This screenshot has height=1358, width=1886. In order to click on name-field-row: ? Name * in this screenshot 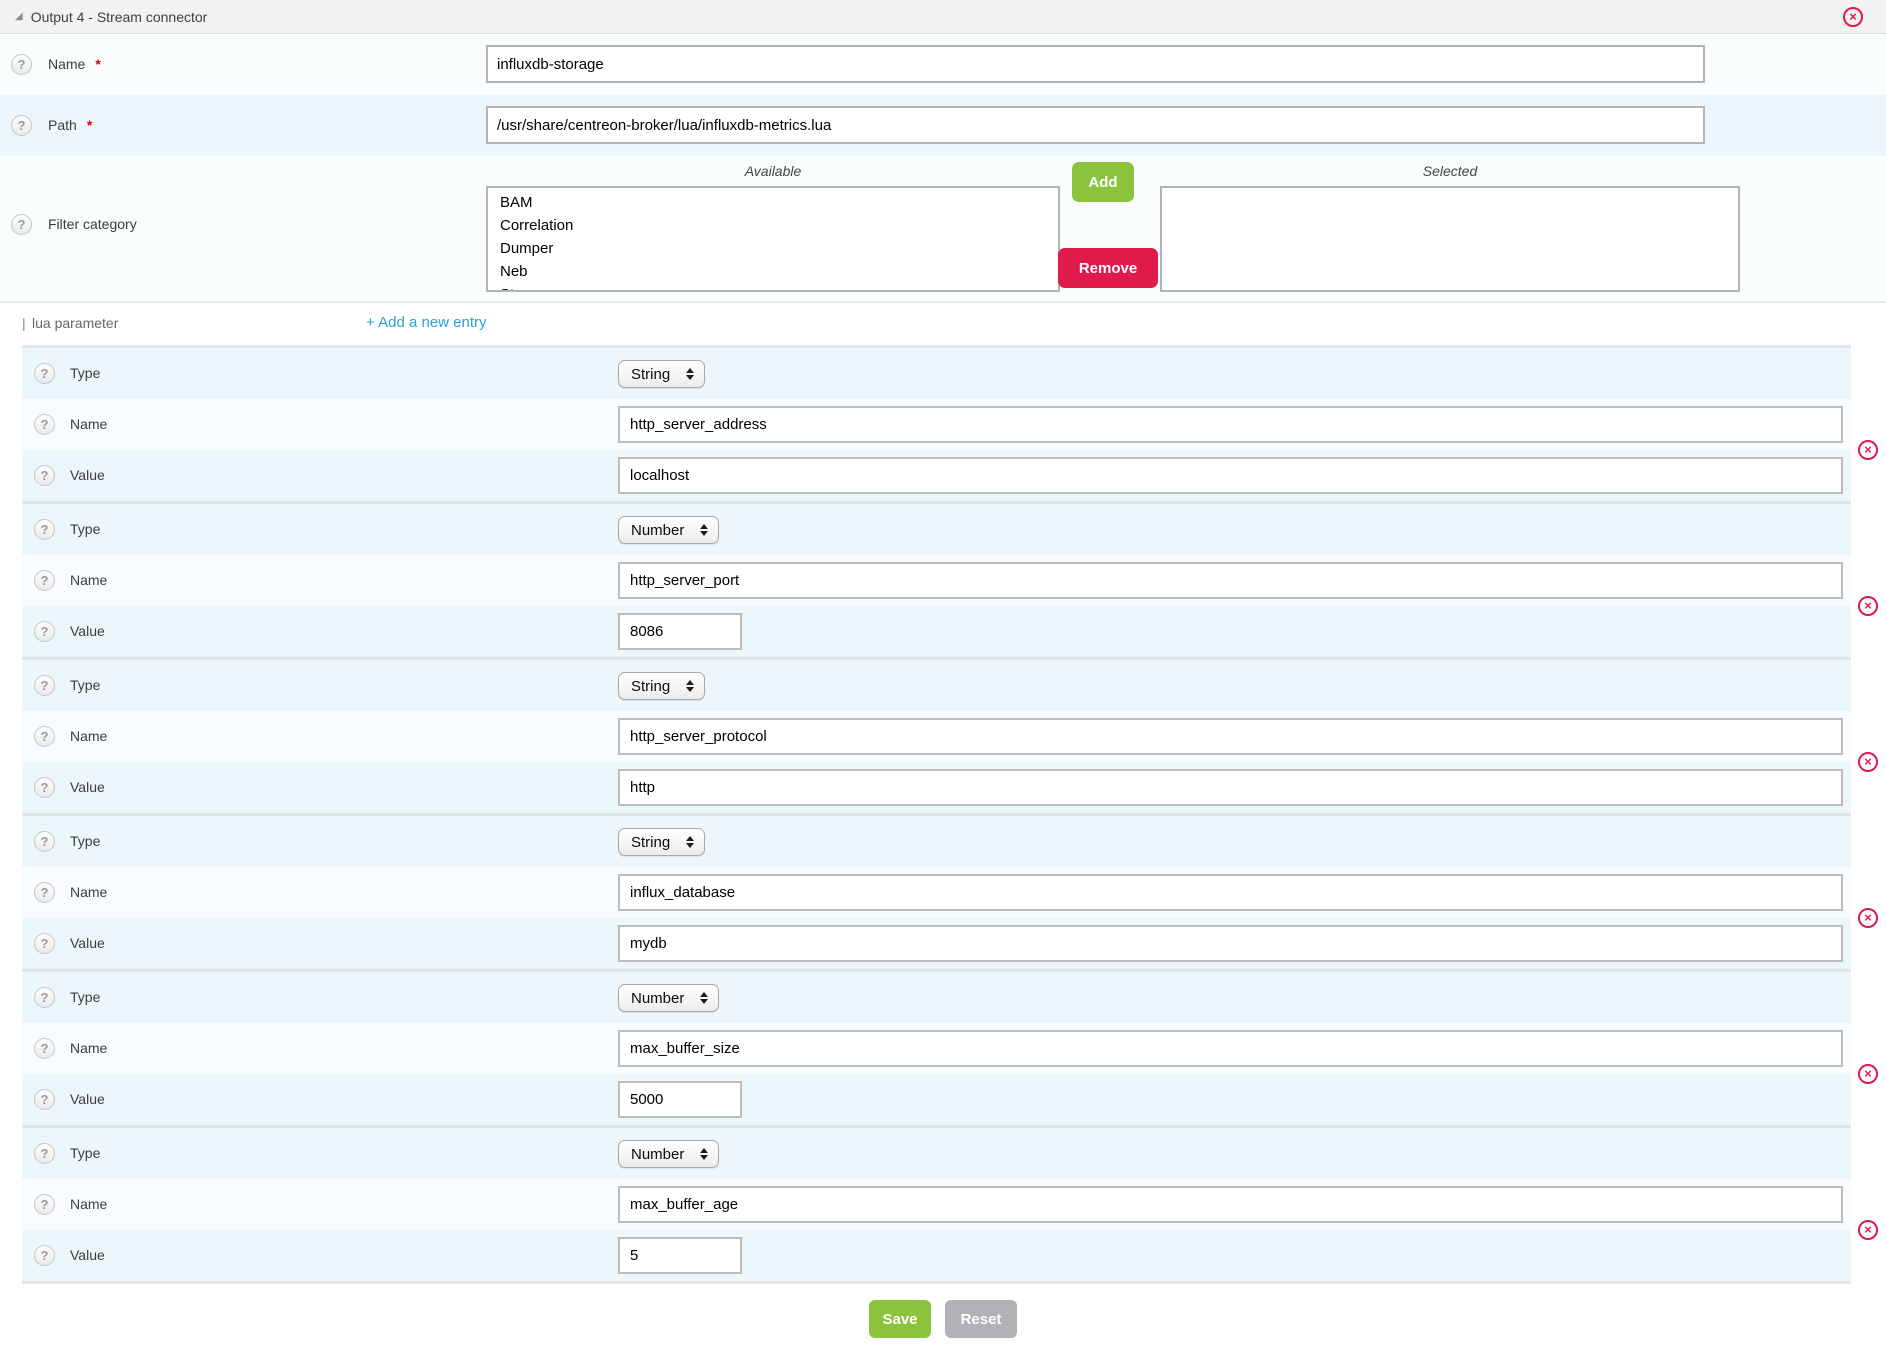, I will do `click(943, 64)`.